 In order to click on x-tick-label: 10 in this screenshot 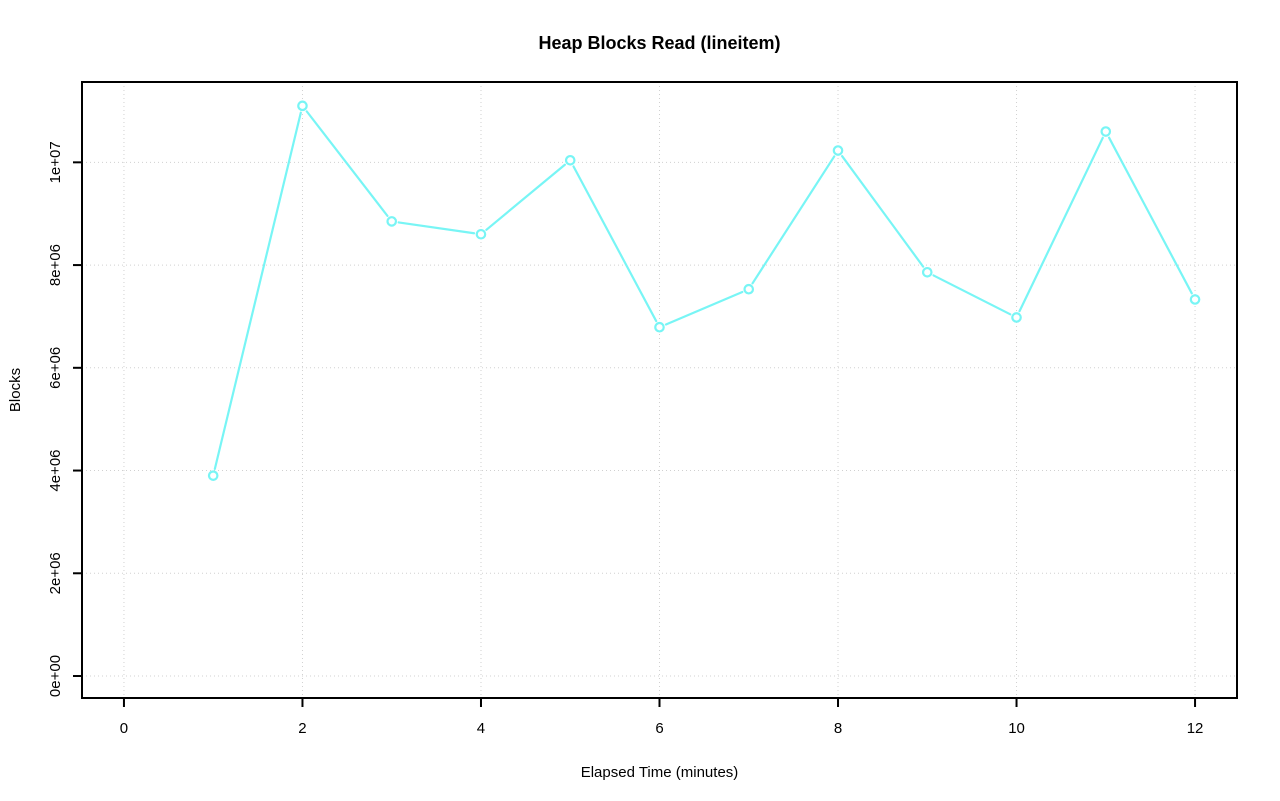, I will do `click(1016, 728)`.